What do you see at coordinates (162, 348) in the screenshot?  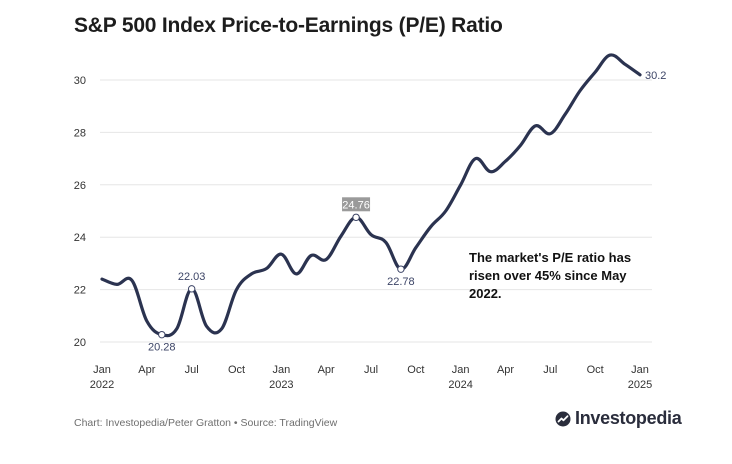 I see `callout-label: 20.28` at bounding box center [162, 348].